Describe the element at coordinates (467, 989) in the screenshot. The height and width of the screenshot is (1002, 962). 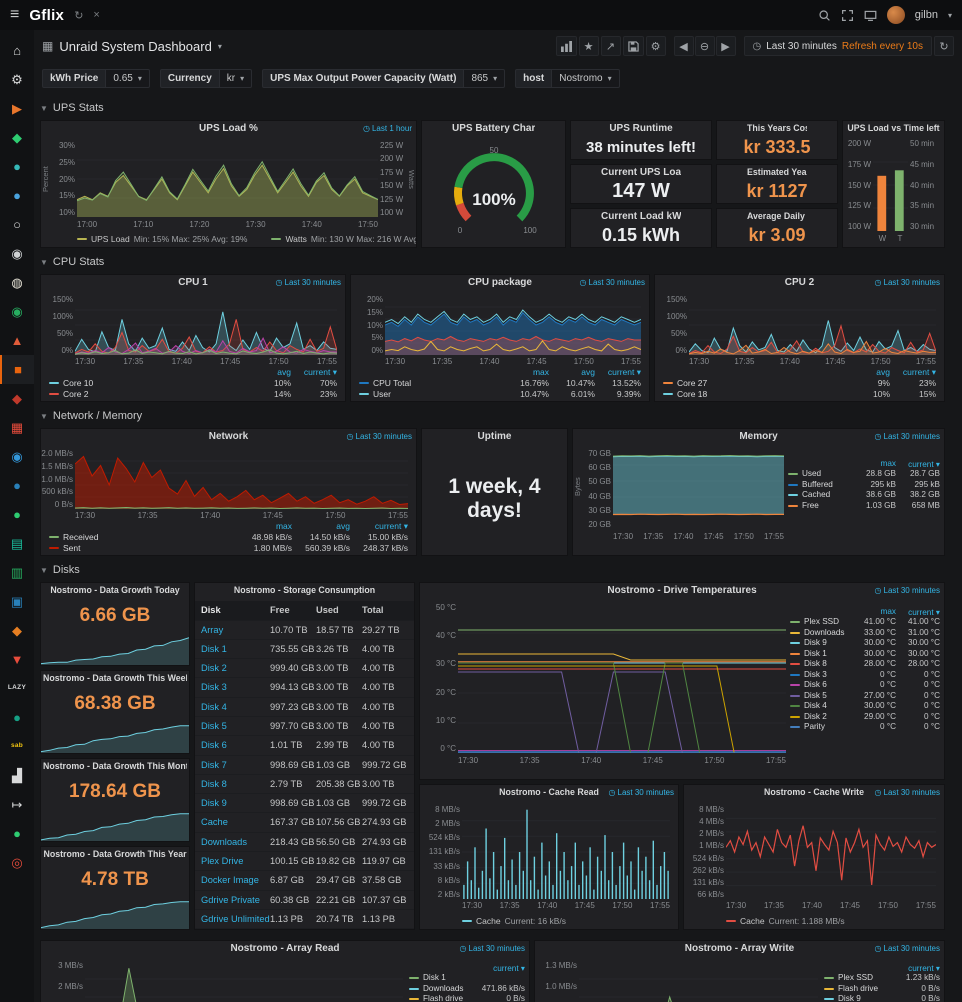
I see `legend-item: Downloads 471.86 kB/s` at that location.